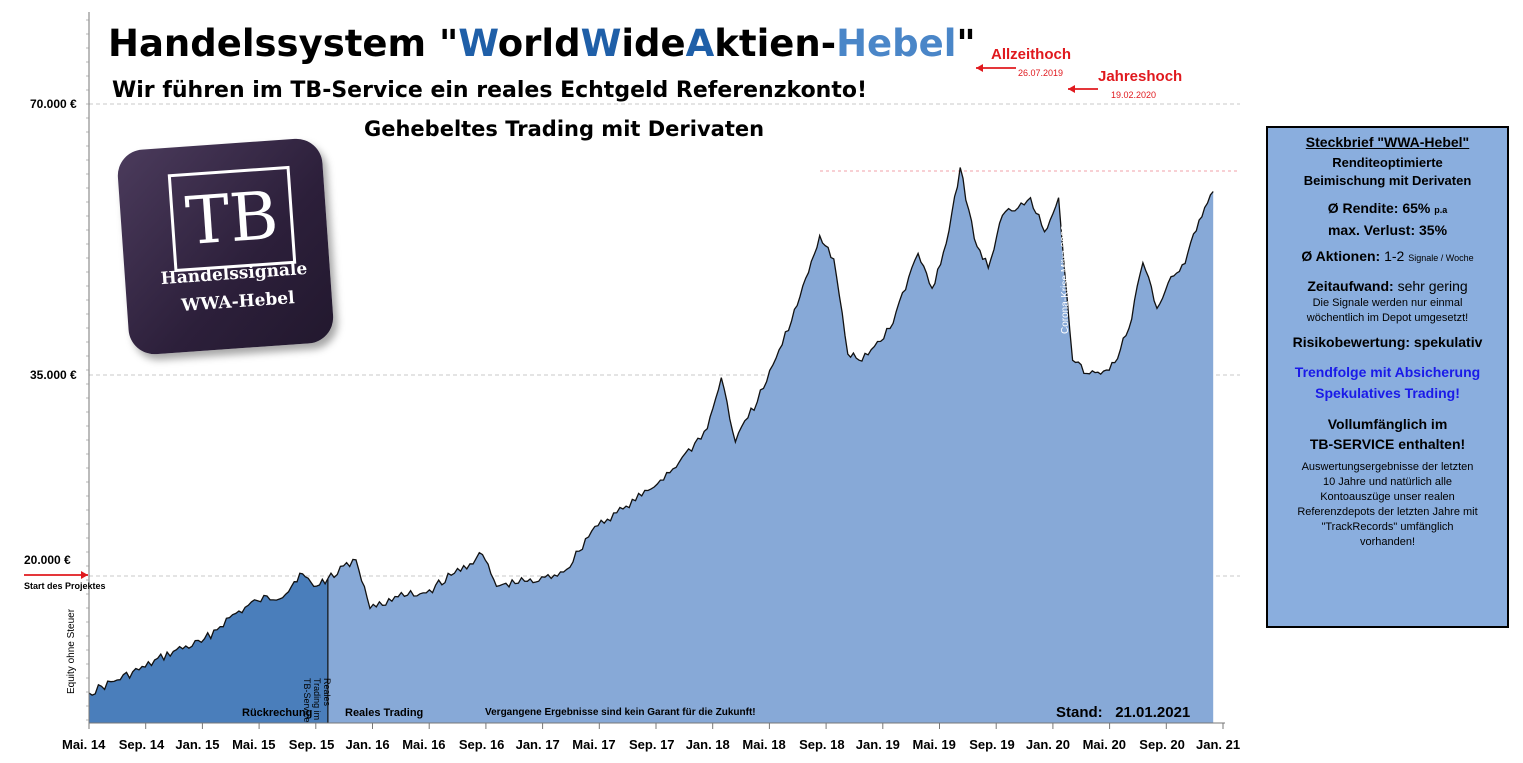 The width and height of the screenshot is (1523, 763). Describe the element at coordinates (594, 744) in the screenshot. I see `x-tick-label: Mai. 17` at that location.